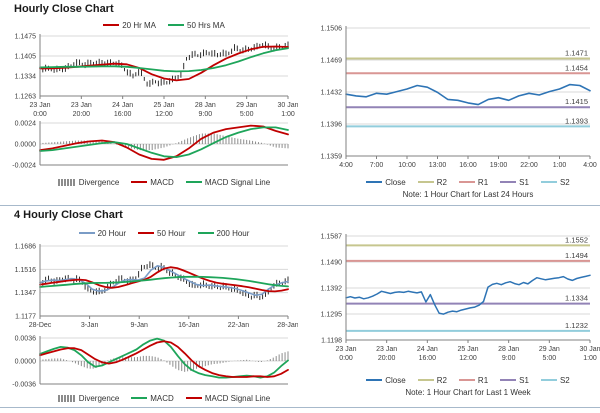  I want to click on four-hourly-chart-title: 4 Hourly Close Chart, so click(68, 215).